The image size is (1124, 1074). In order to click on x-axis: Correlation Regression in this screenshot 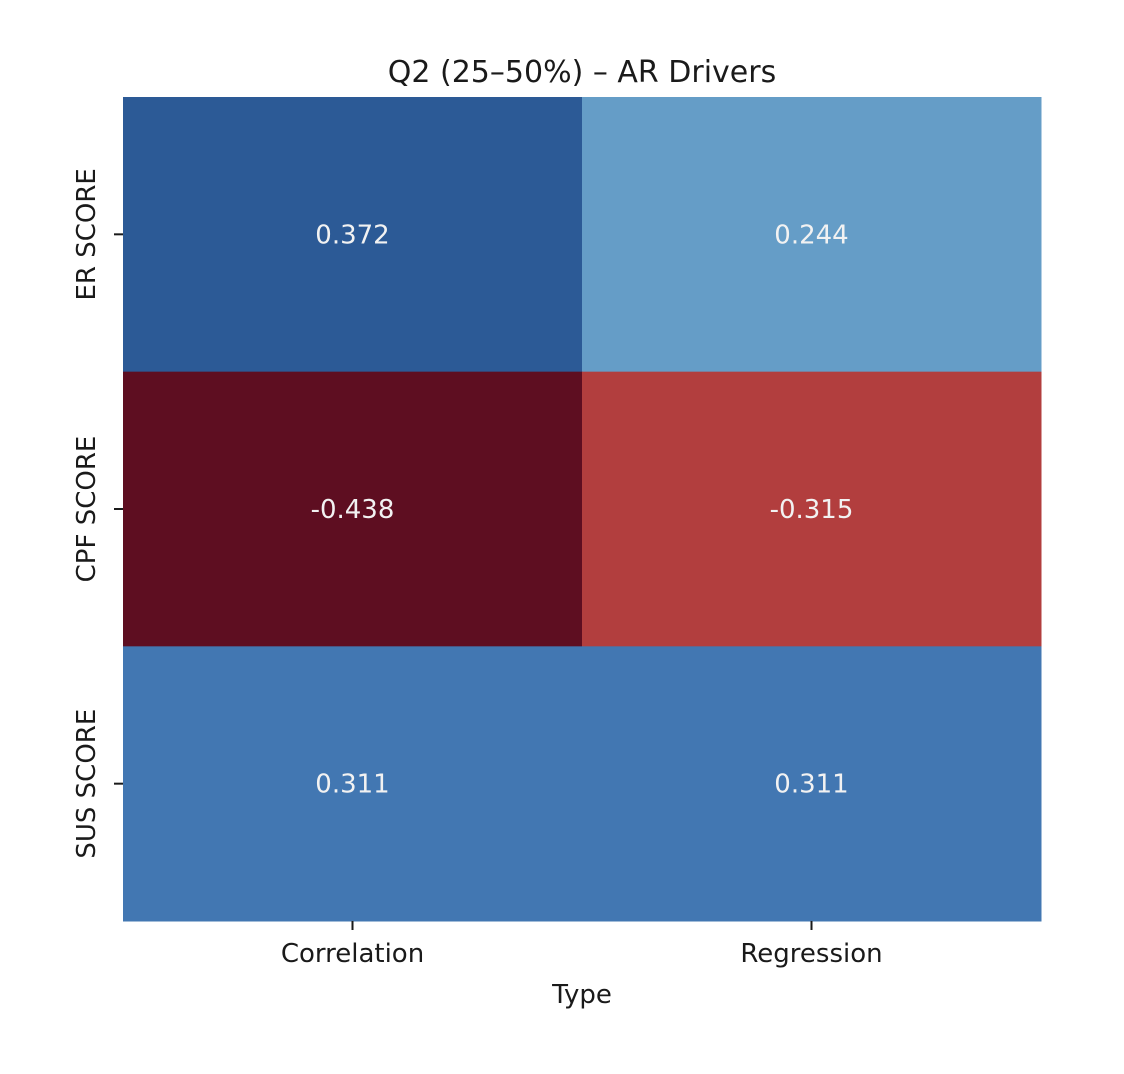, I will do `click(582, 945)`.